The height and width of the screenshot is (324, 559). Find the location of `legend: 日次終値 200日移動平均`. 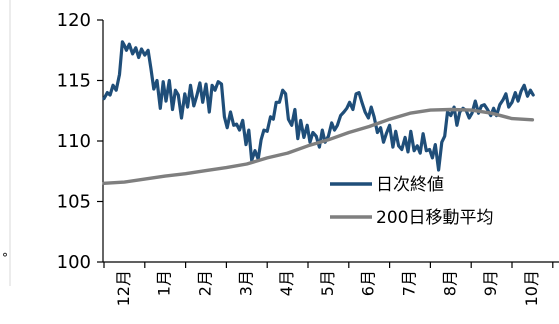

legend: 日次終値 200日移動平均 is located at coordinates (411, 201).